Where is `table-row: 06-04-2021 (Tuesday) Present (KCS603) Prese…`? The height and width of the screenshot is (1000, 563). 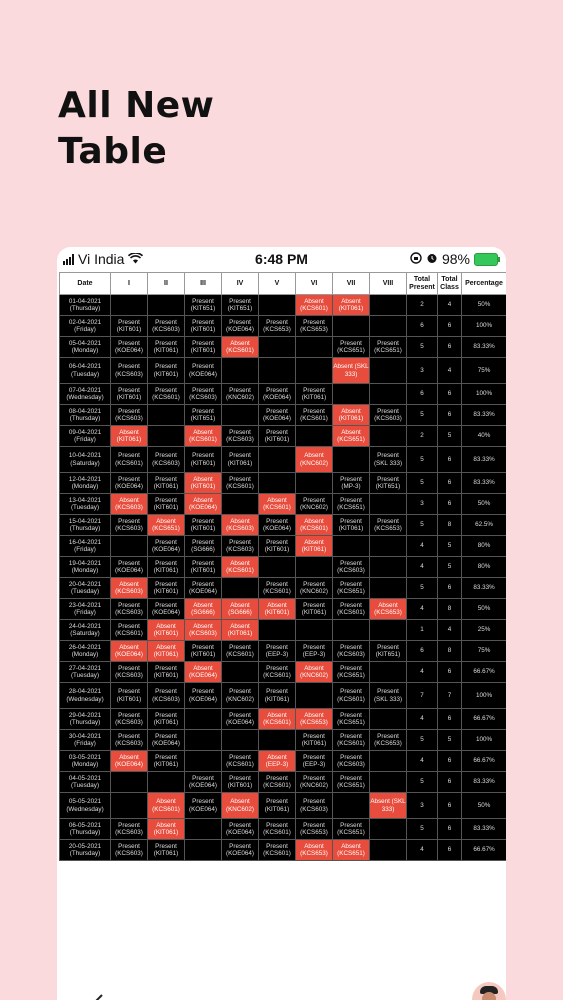 table-row: 06-04-2021 (Tuesday) Present (KCS603) Prese… is located at coordinates (282, 370).